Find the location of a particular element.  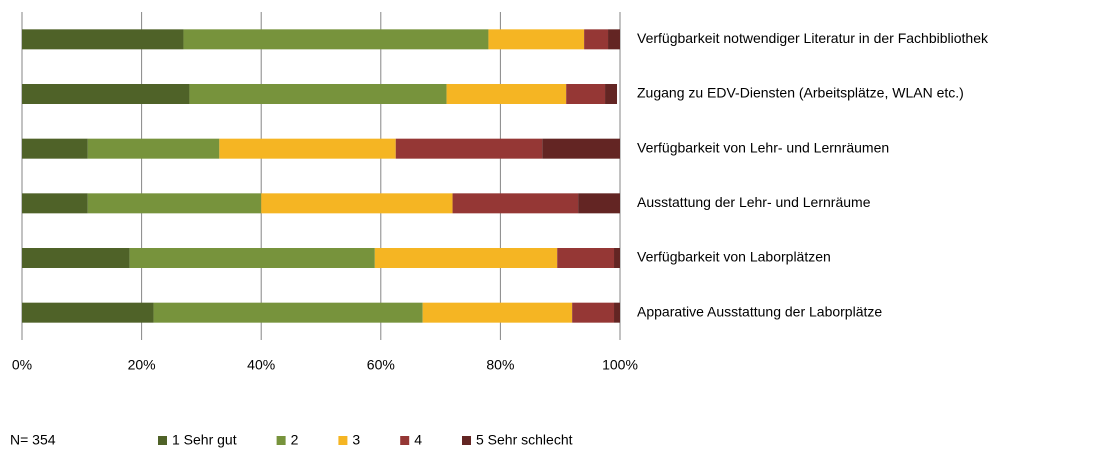

x-tick-label: 0% is located at coordinates (22, 365).